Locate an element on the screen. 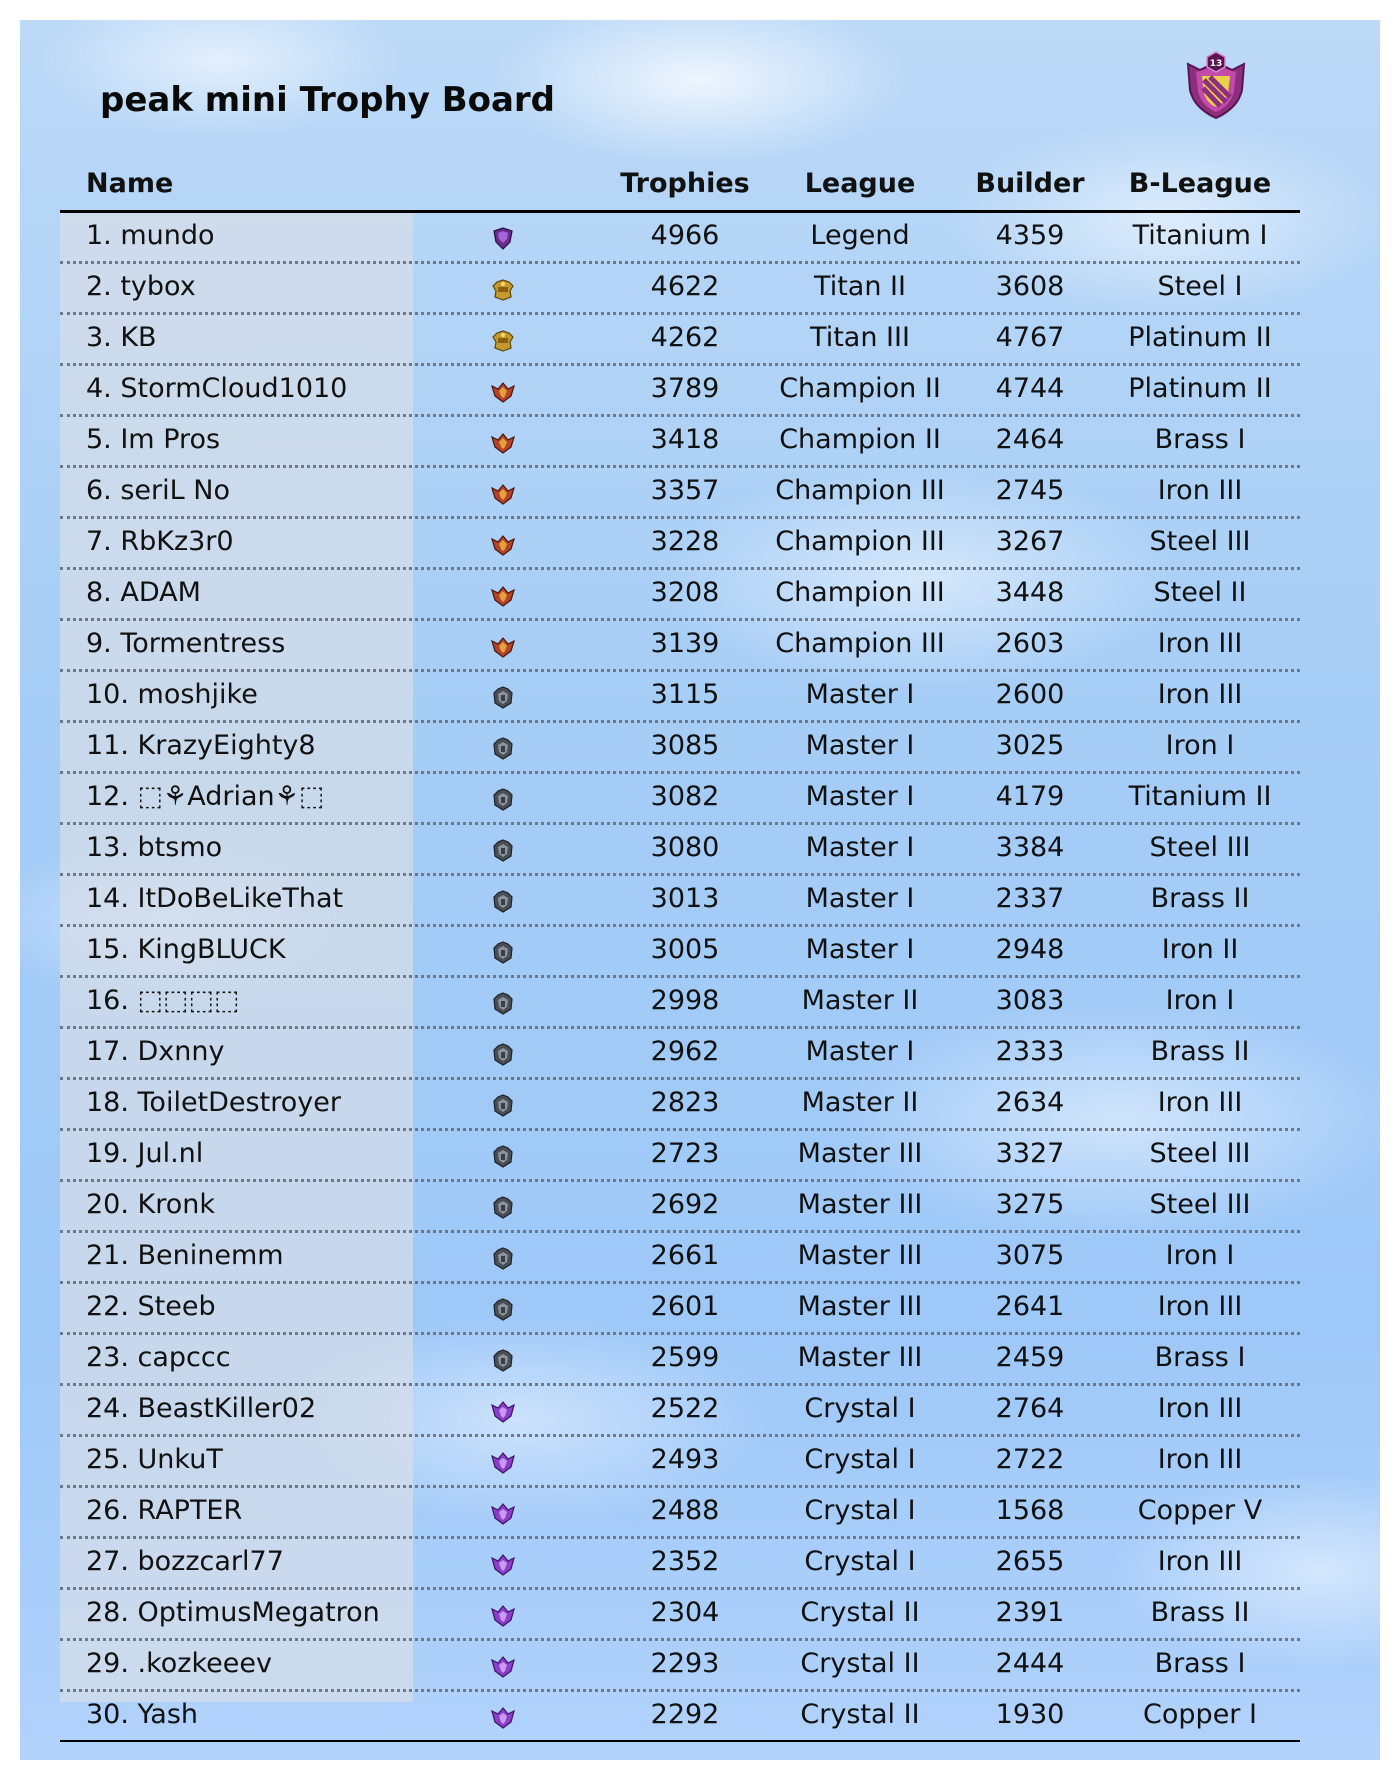 Image resolution: width=1400 pixels, height=1780 pixels. trophies-value: 2304 is located at coordinates (685, 1612).